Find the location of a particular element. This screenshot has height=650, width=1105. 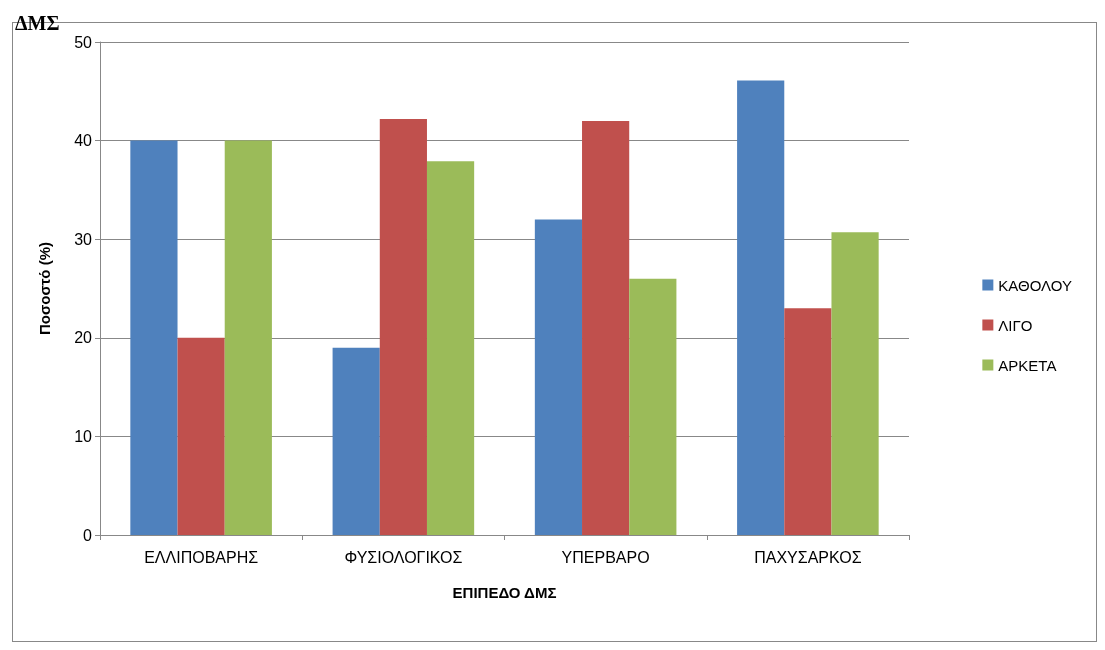

legend-label: ΛΙΓΟ is located at coordinates (1015, 325).